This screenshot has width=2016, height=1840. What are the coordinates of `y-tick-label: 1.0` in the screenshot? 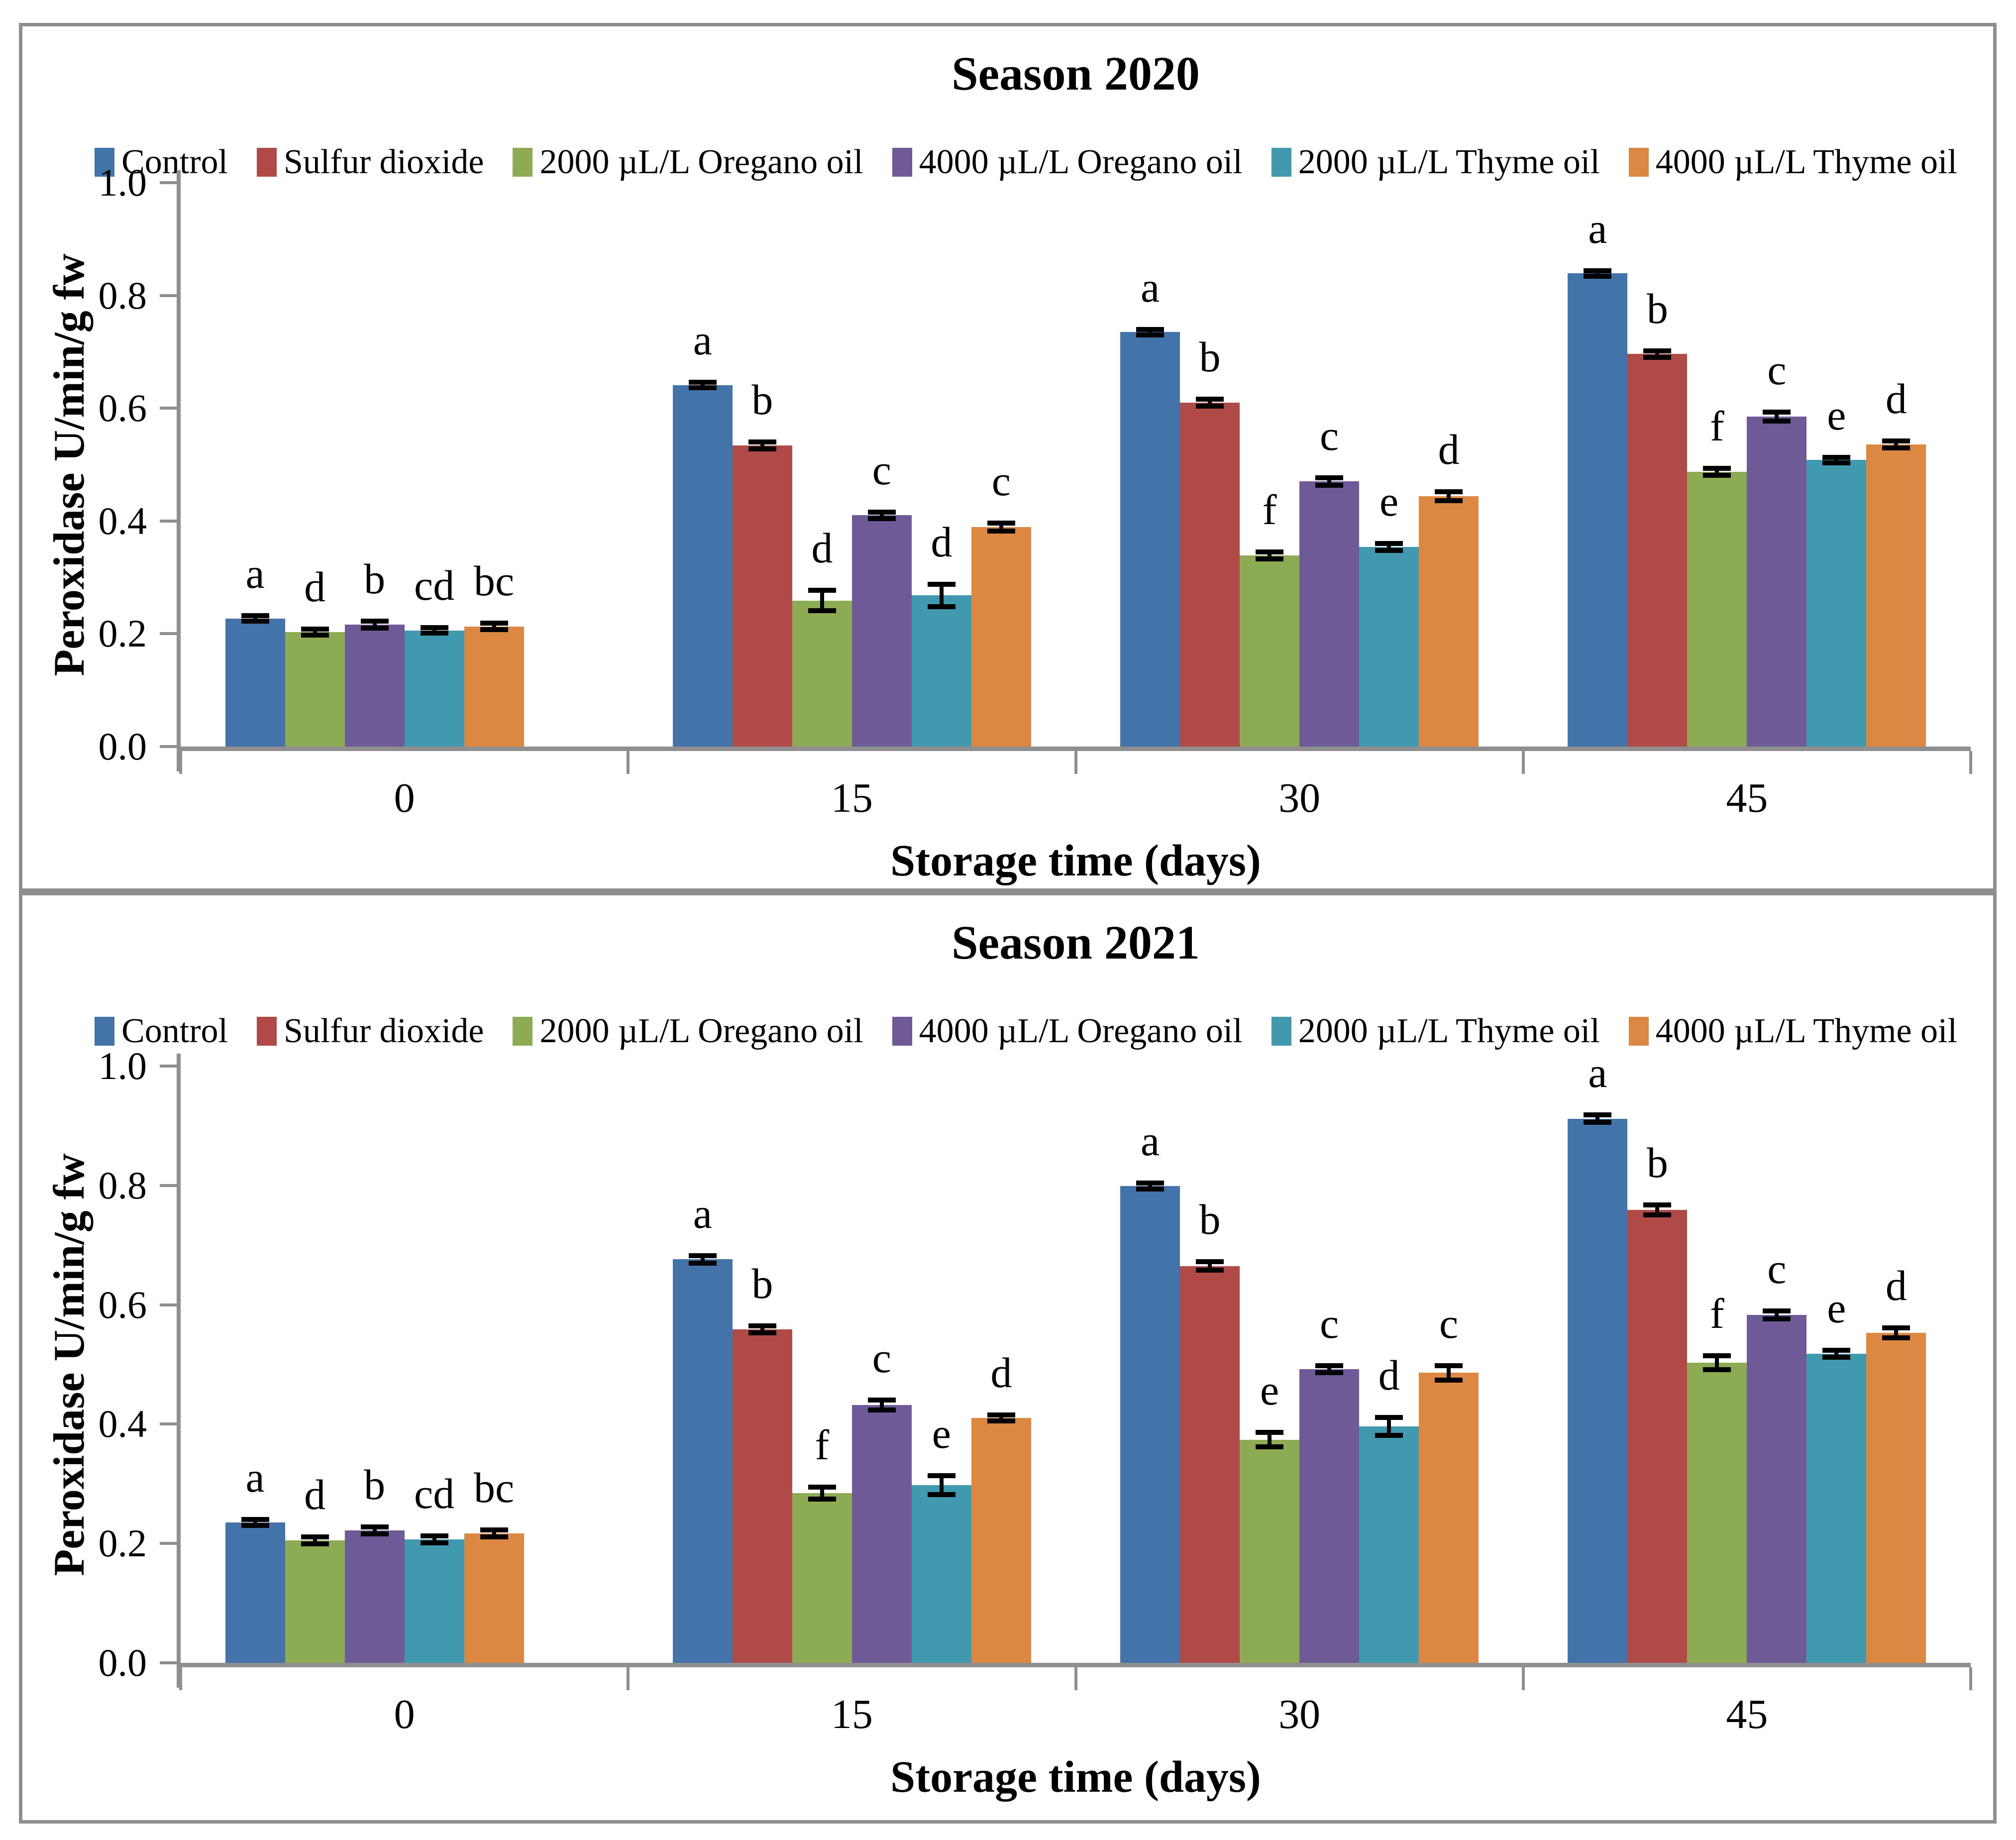 It's located at (122, 182).